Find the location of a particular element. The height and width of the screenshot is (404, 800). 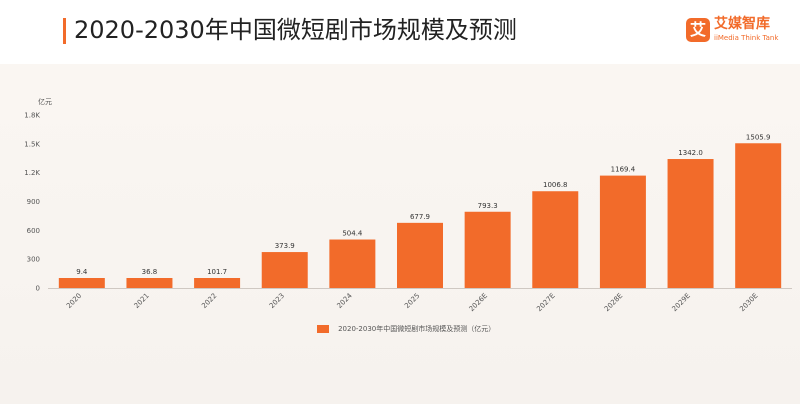

x-tick-label-2021: 2021 is located at coordinates (142, 301).